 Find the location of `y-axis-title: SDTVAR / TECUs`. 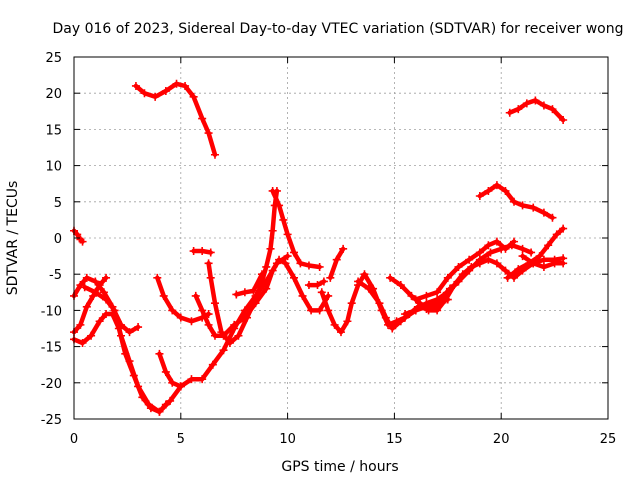

y-axis-title: SDTVAR / TECUs is located at coordinates (13, 238).